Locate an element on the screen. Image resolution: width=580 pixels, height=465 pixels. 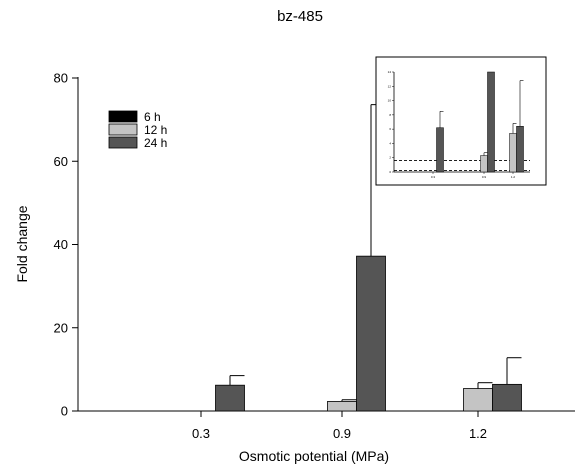
inset-chart: 0 2 4 6 8 10 12 14 0.3 0.9 1.2 is located at coordinates (461, 121).